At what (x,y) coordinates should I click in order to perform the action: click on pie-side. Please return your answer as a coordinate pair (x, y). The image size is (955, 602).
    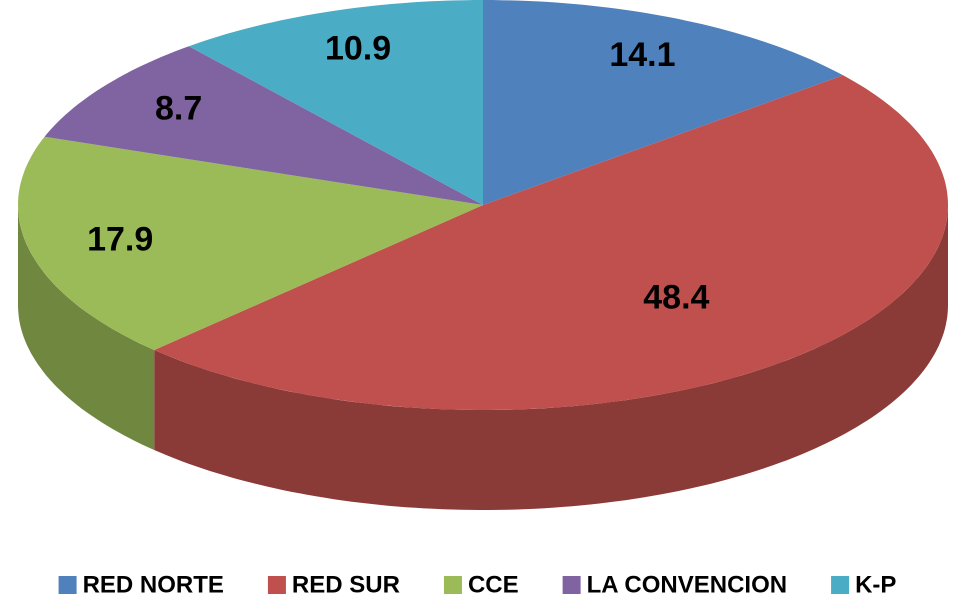
    Looking at the image, I should click on (86, 327).